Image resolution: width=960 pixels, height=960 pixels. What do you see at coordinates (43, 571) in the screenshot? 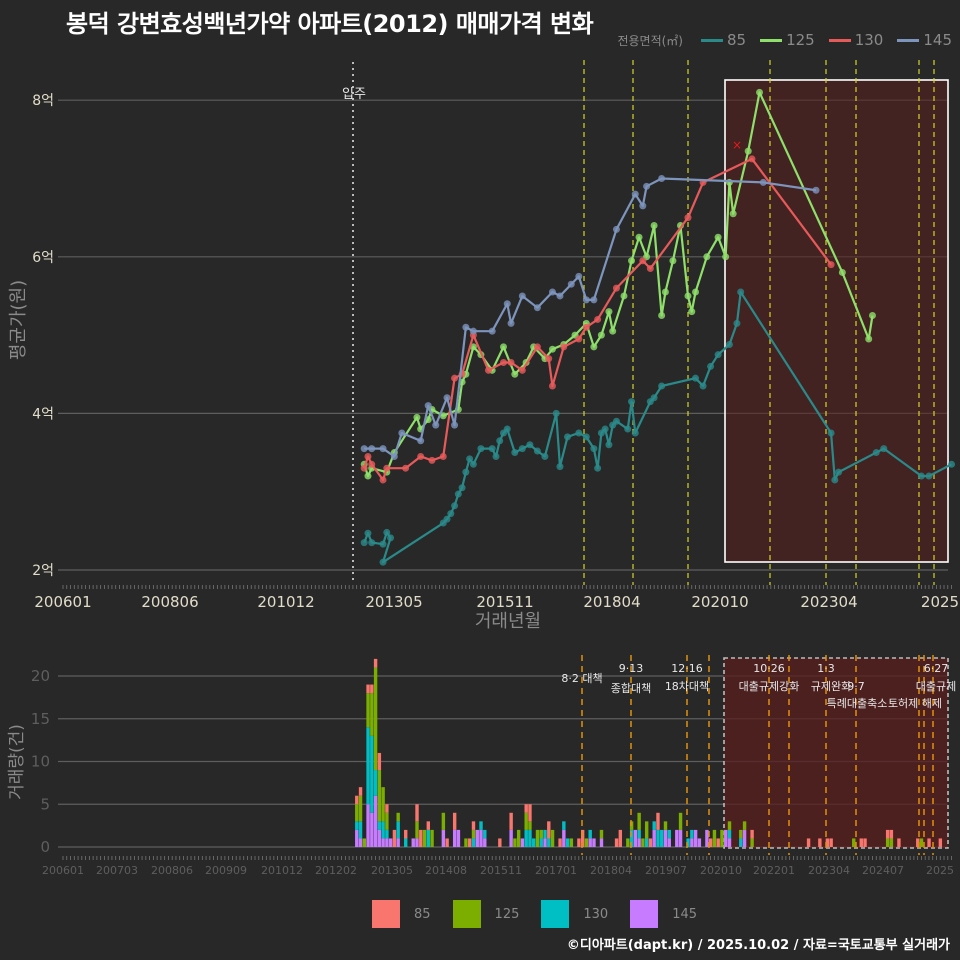
I see `y-tick-label: 2억` at bounding box center [43, 571].